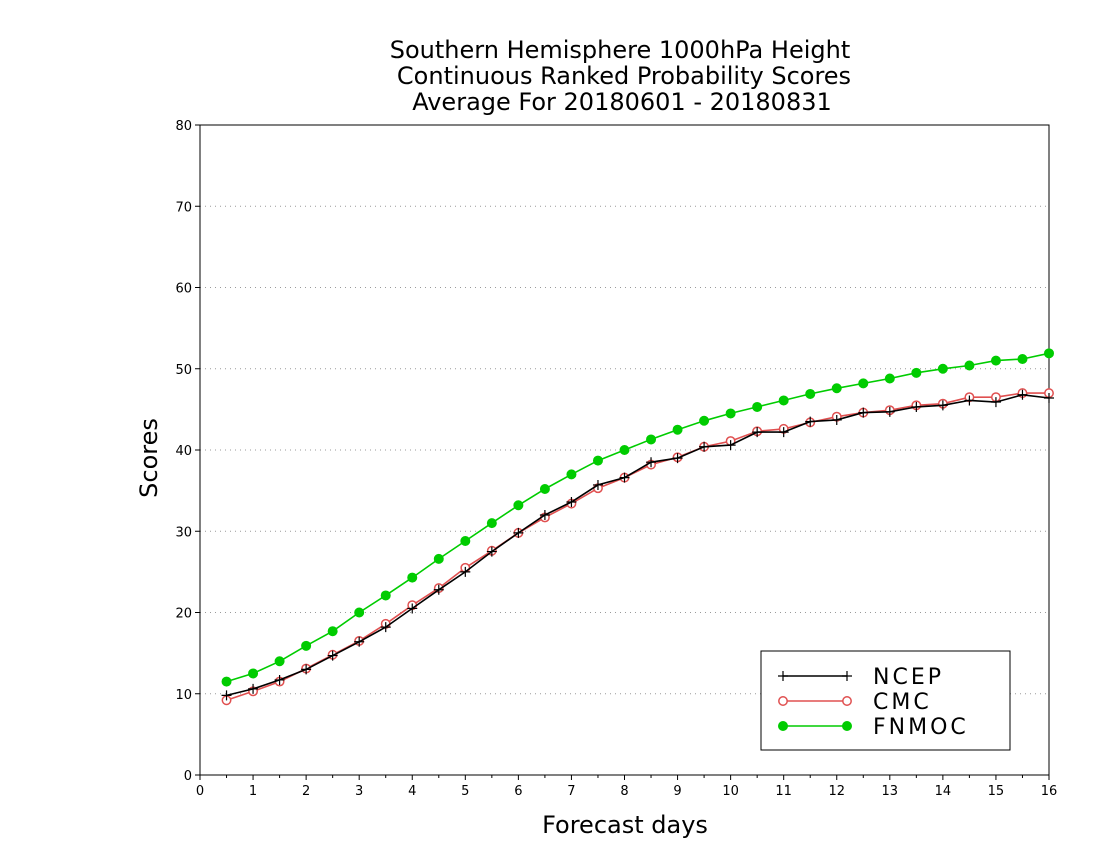 This screenshot has height=850, width=1100. I want to click on y-tick-label: 50, so click(183, 370).